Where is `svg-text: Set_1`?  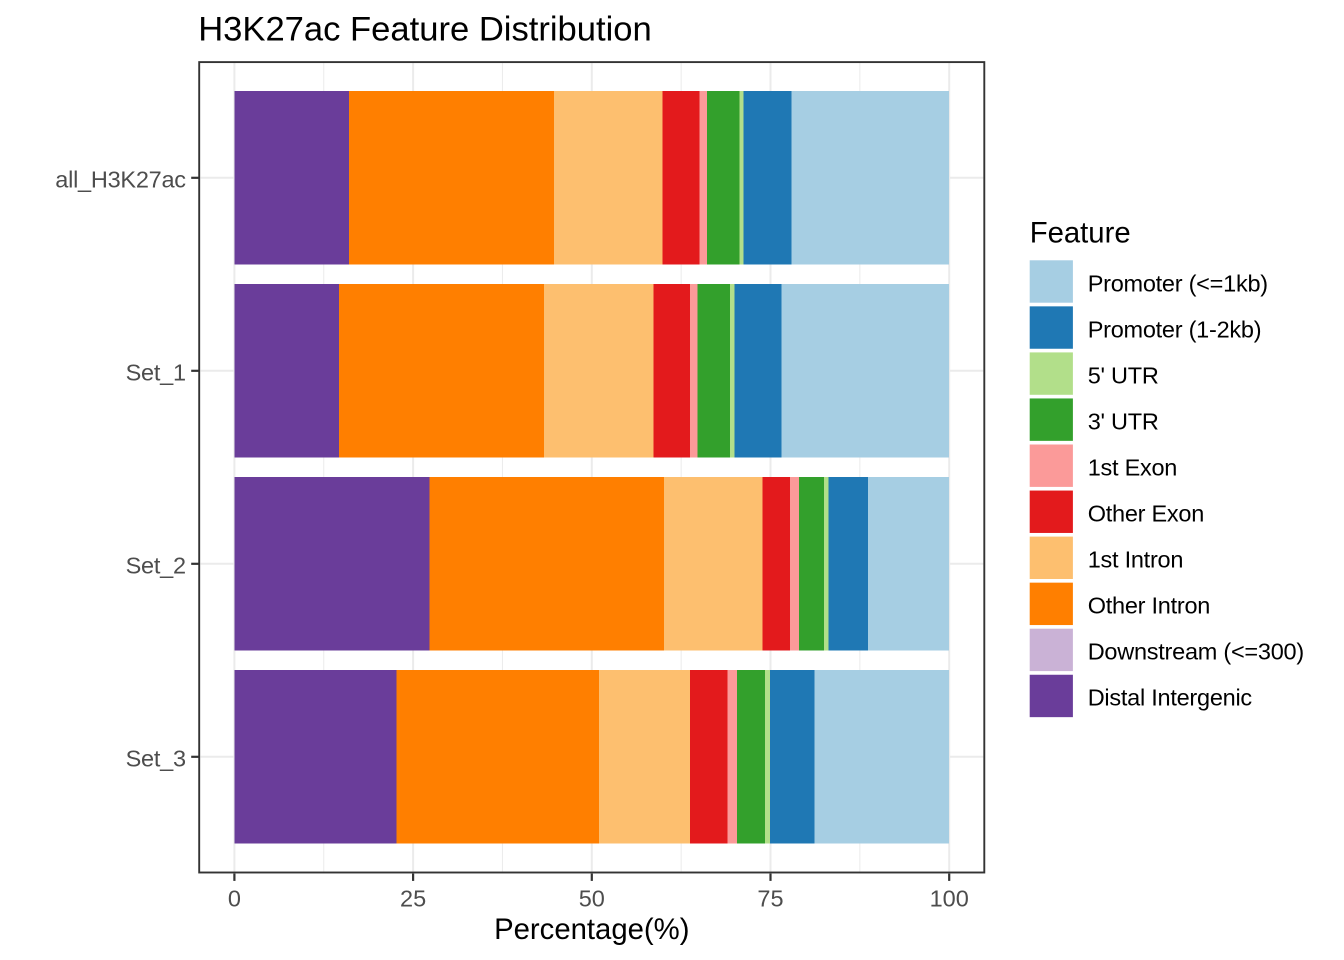
svg-text: Set_1 is located at coordinates (156, 373).